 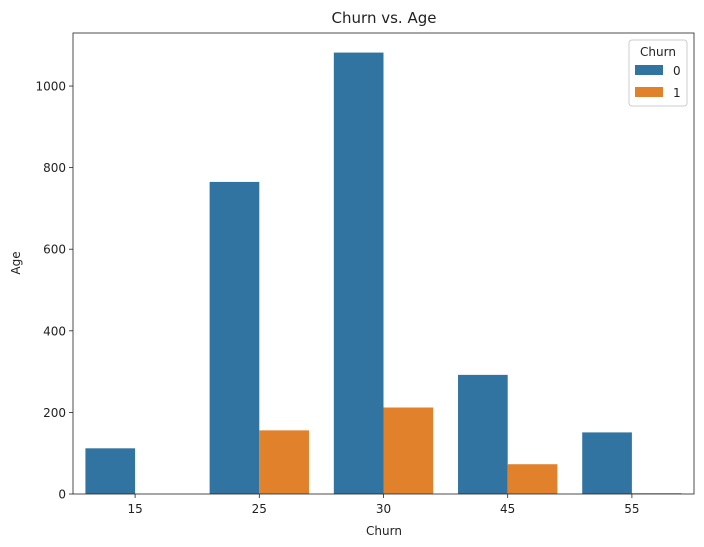 What do you see at coordinates (677, 71) in the screenshot?
I see `legend-label-churn-0: 0` at bounding box center [677, 71].